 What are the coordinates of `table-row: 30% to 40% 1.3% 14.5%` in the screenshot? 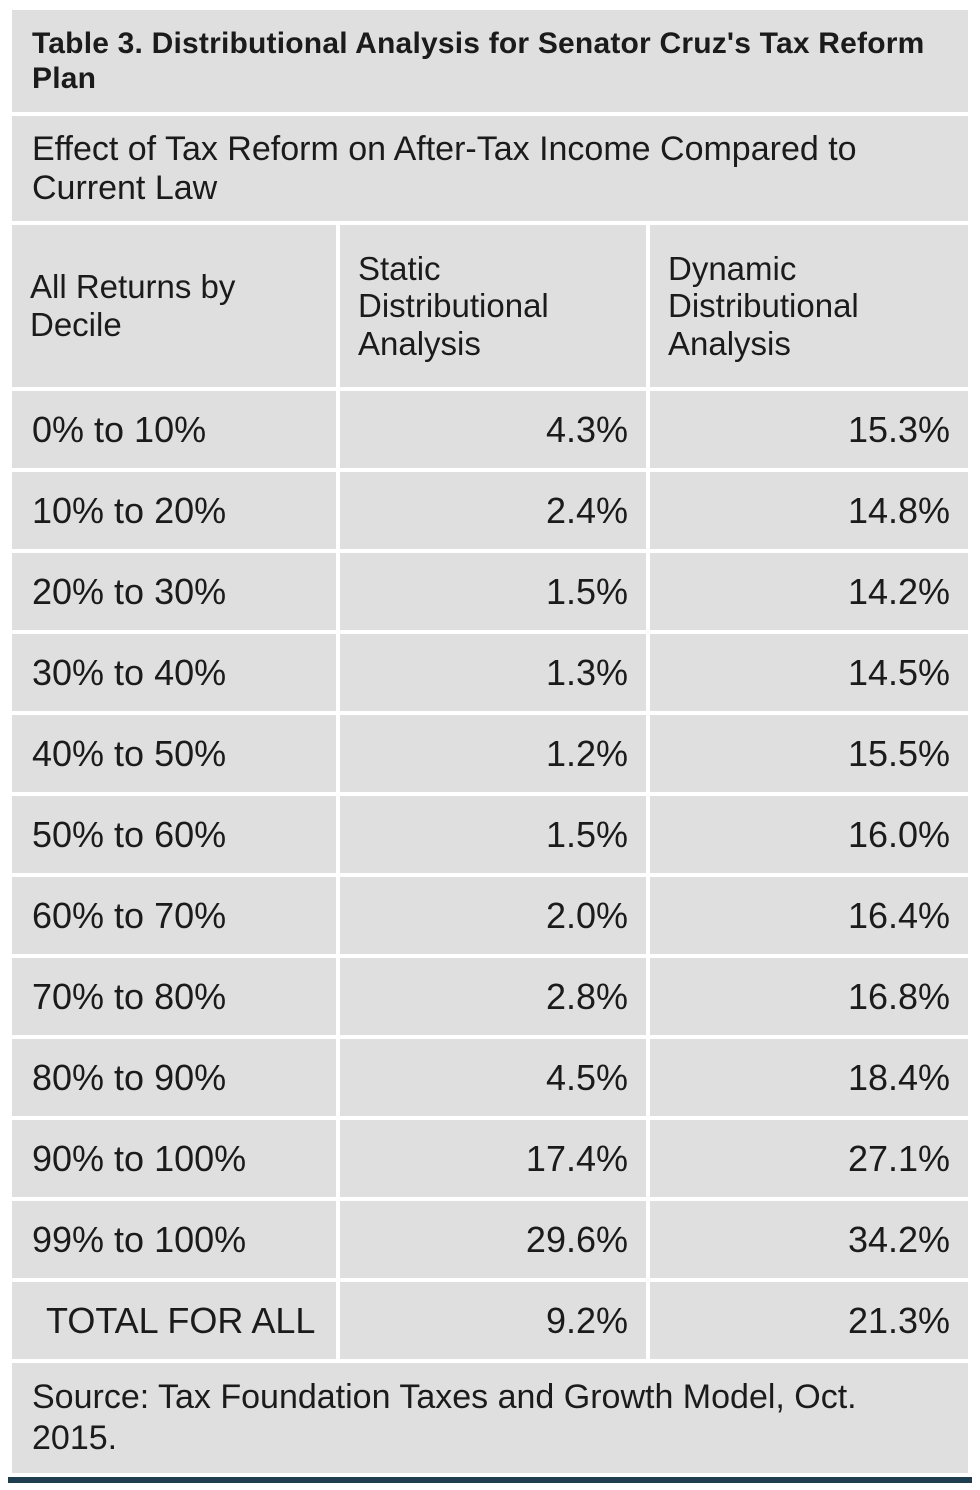 It's located at (490, 672).